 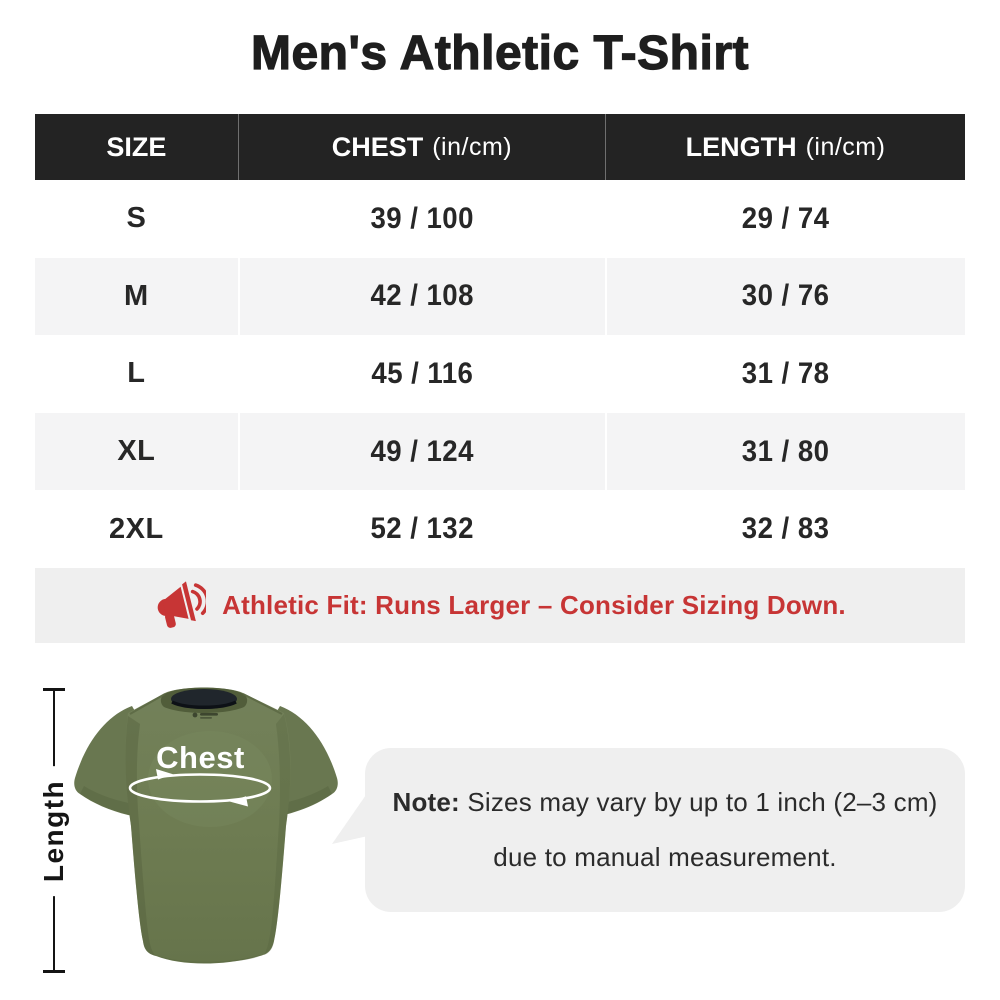 I want to click on table-row-2xl: 2XL 52 / 132 32 / 83, so click(x=500, y=529).